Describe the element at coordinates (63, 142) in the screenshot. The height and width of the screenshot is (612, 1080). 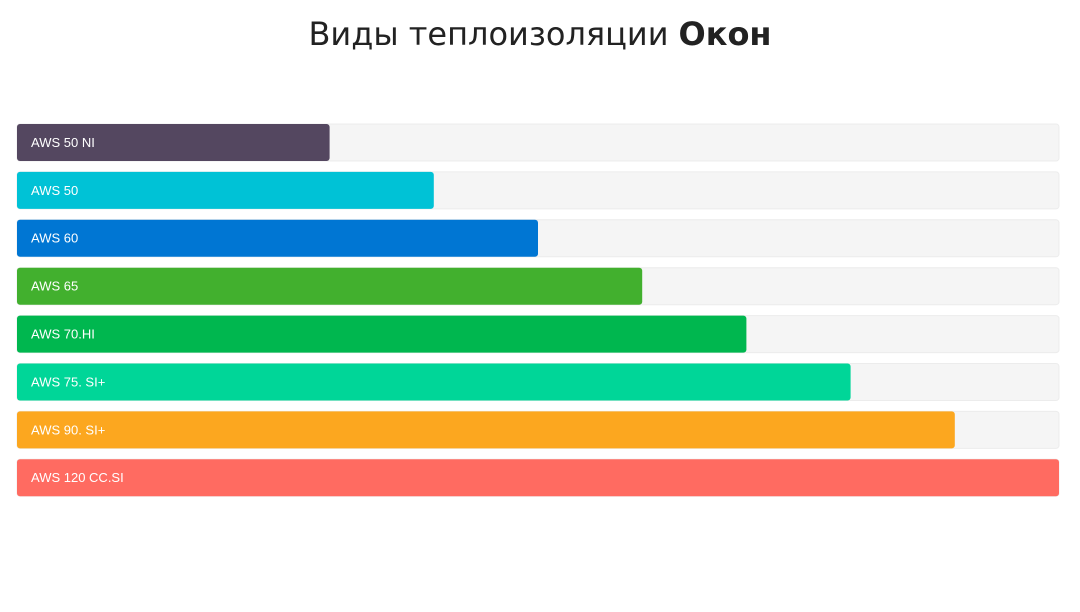
I see `bar-label: AWS 50 NI` at that location.